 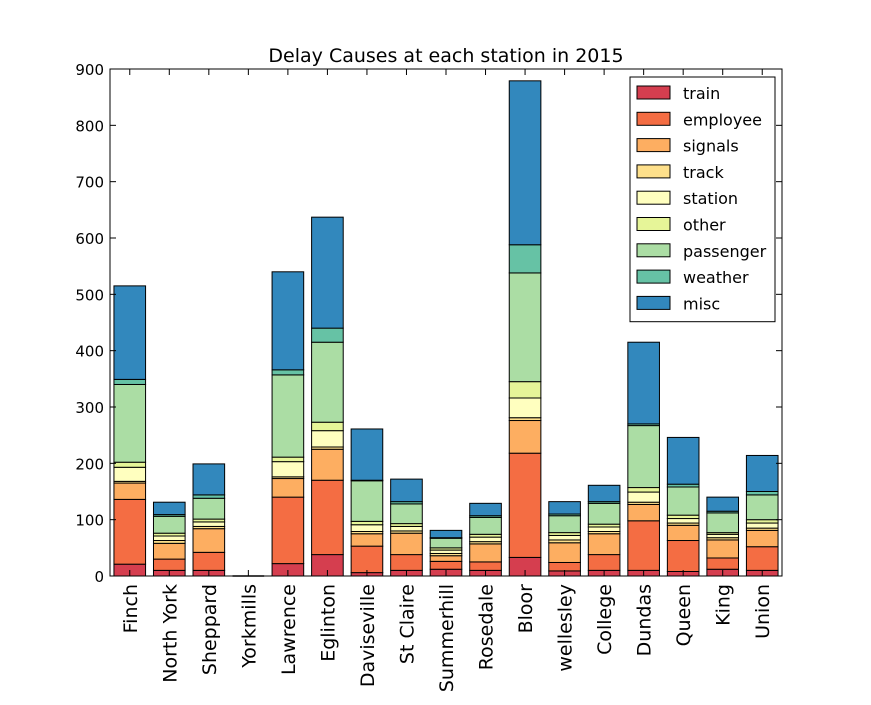 I want to click on x-tick-label: Bloor, so click(x=526, y=609).